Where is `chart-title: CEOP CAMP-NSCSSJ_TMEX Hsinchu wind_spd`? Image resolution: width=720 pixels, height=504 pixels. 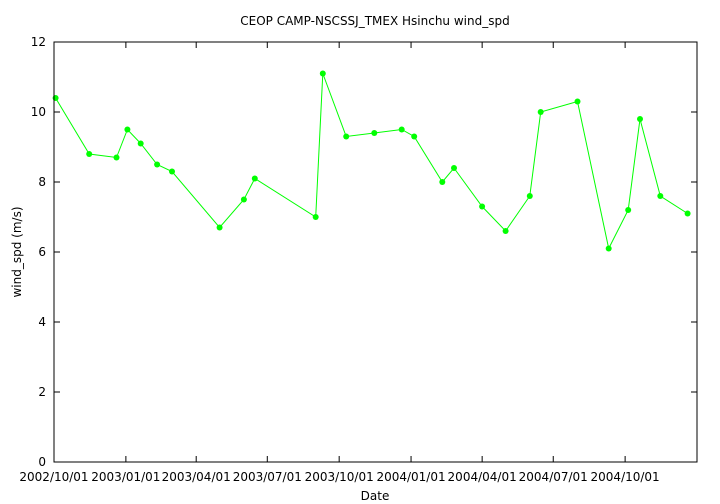 chart-title: CEOP CAMP-NSCSSJ_TMEX Hsinchu wind_spd is located at coordinates (374, 21).